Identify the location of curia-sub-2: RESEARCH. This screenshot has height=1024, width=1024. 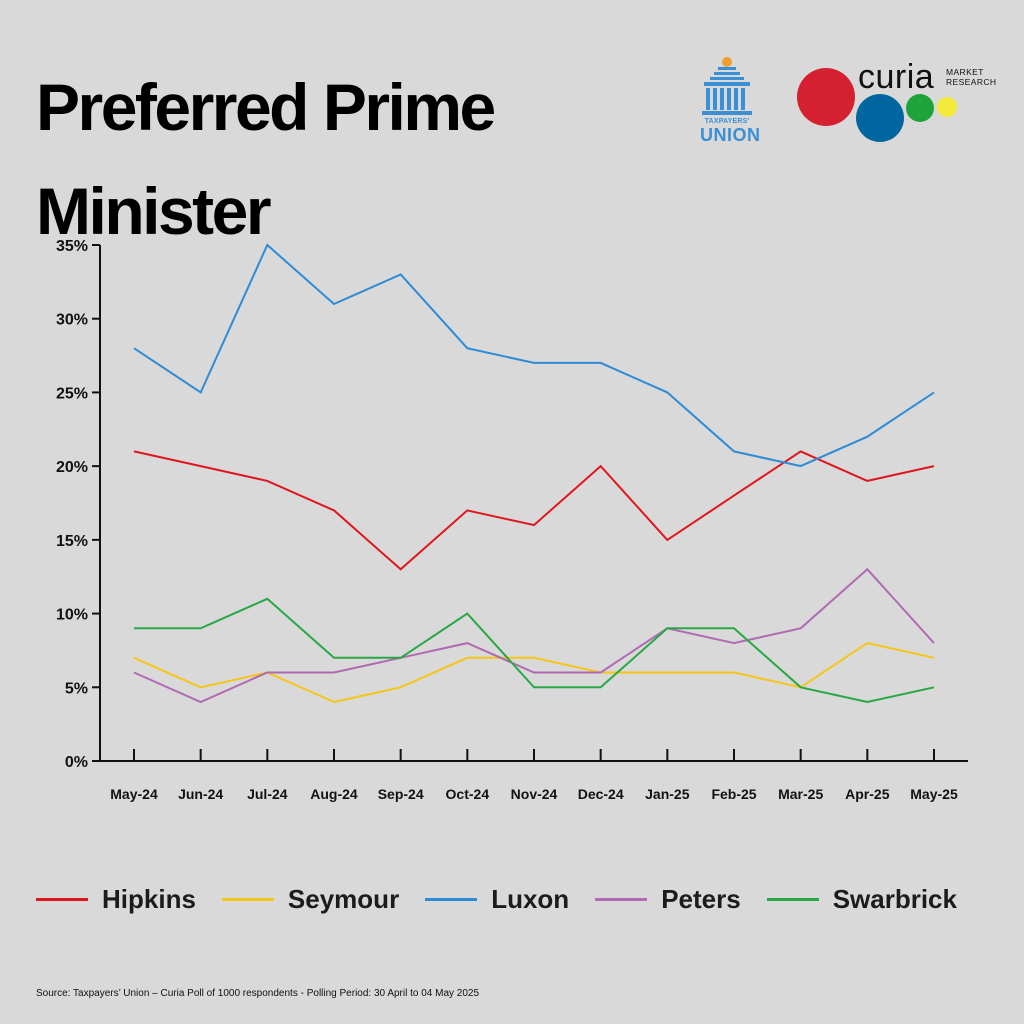
(971, 82).